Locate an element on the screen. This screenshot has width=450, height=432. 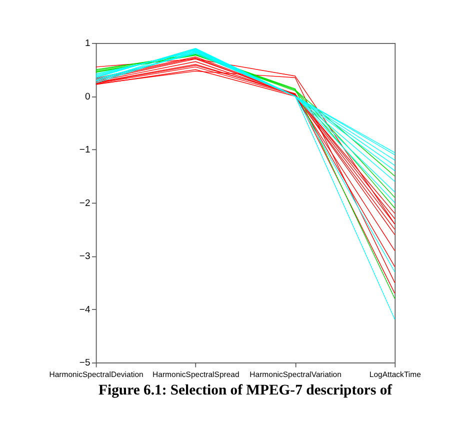
caption: Figure 6.1: Selection of MPEG-7 descriptors of is located at coordinates (246, 390).